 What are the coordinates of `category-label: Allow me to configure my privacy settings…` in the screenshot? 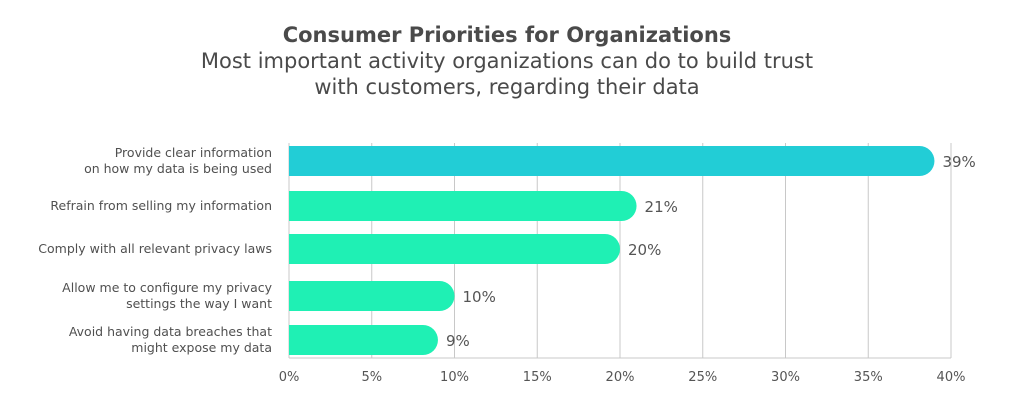 It's located at (167, 295).